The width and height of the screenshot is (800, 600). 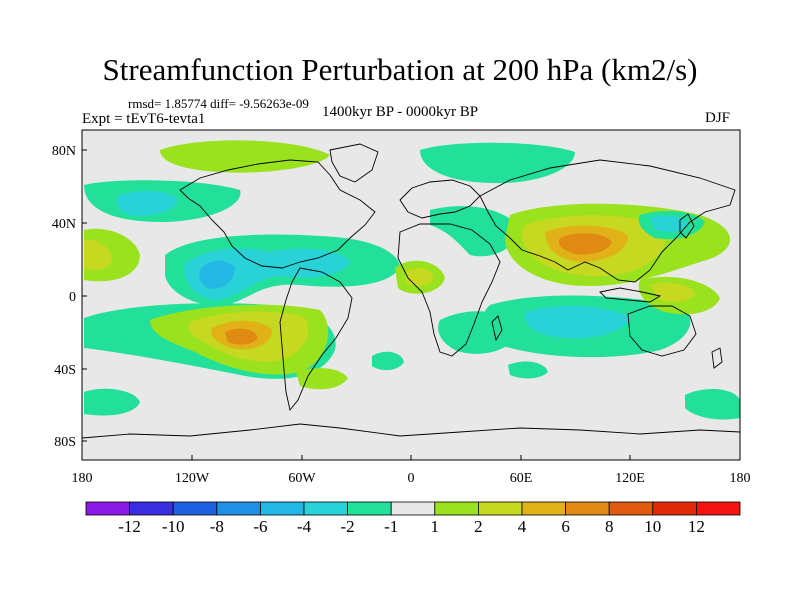 I want to click on y-tick-label-40n: 40N, so click(x=64, y=224).